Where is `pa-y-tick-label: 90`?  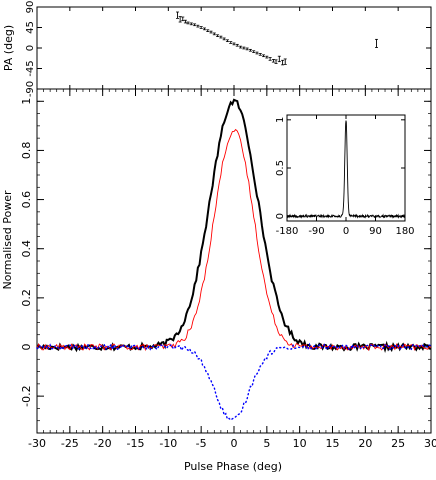
pa-y-tick-label: 90 is located at coordinates (30, 7).